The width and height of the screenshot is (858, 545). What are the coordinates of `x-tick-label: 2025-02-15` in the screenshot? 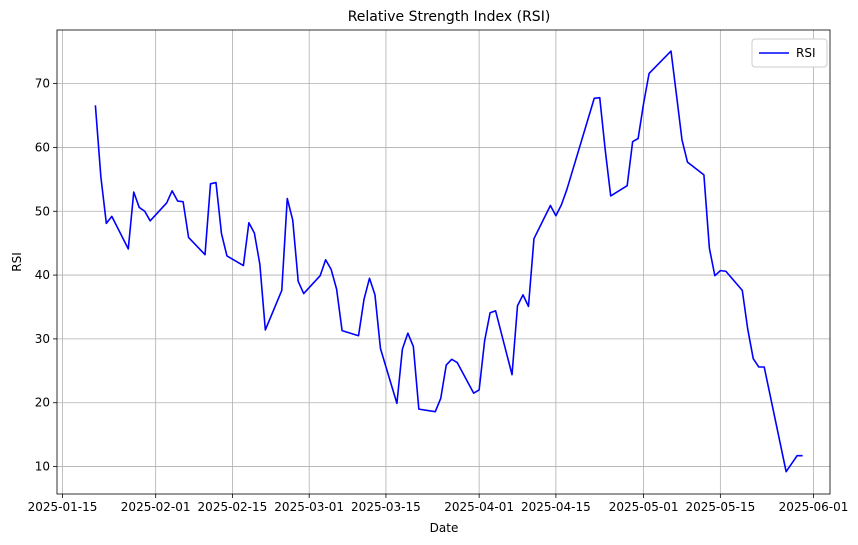 It's located at (233, 507).